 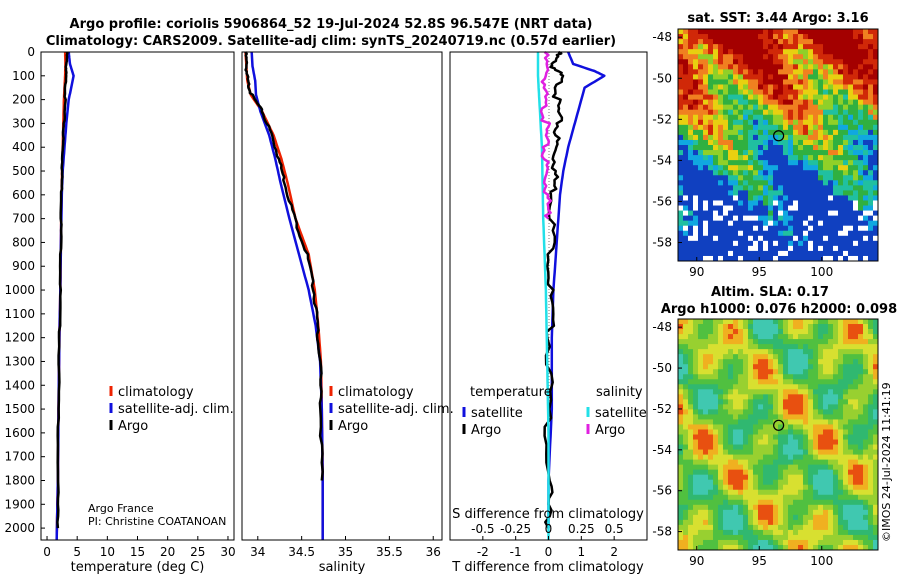 I want to click on sst-map-title: sat. SST: 3.44 Argo: 3.16, so click(x=777, y=18).